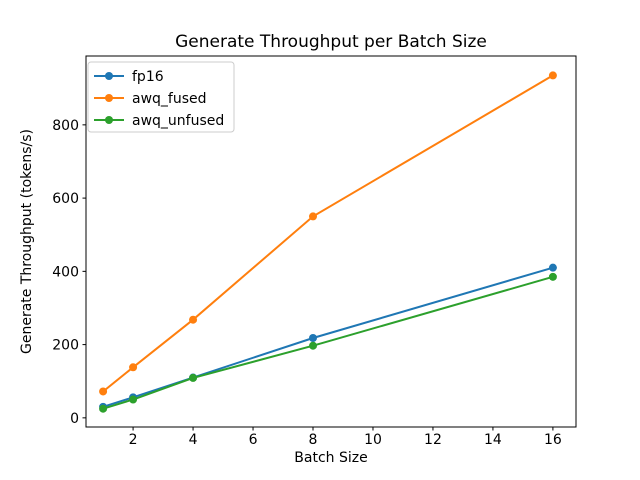 This screenshot has width=640, height=480. I want to click on x-tick-label: 10, so click(373, 440).